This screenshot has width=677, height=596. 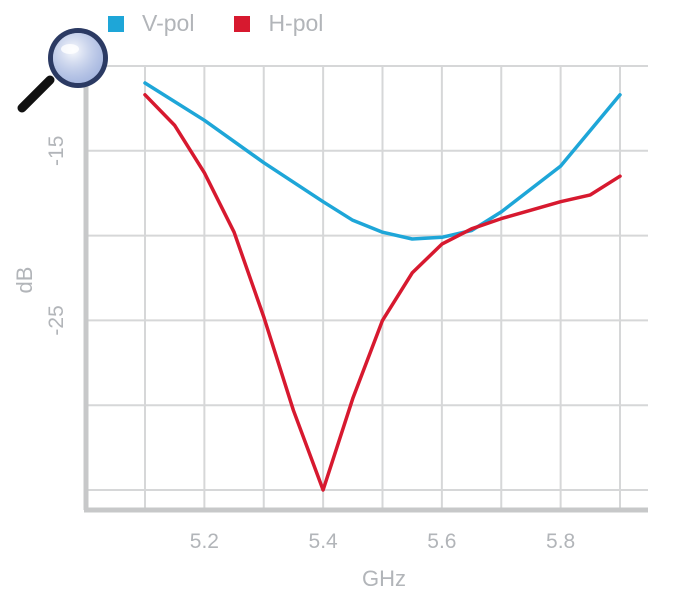 What do you see at coordinates (56, 236) in the screenshot?
I see `y-tick-labels: -15 -25` at bounding box center [56, 236].